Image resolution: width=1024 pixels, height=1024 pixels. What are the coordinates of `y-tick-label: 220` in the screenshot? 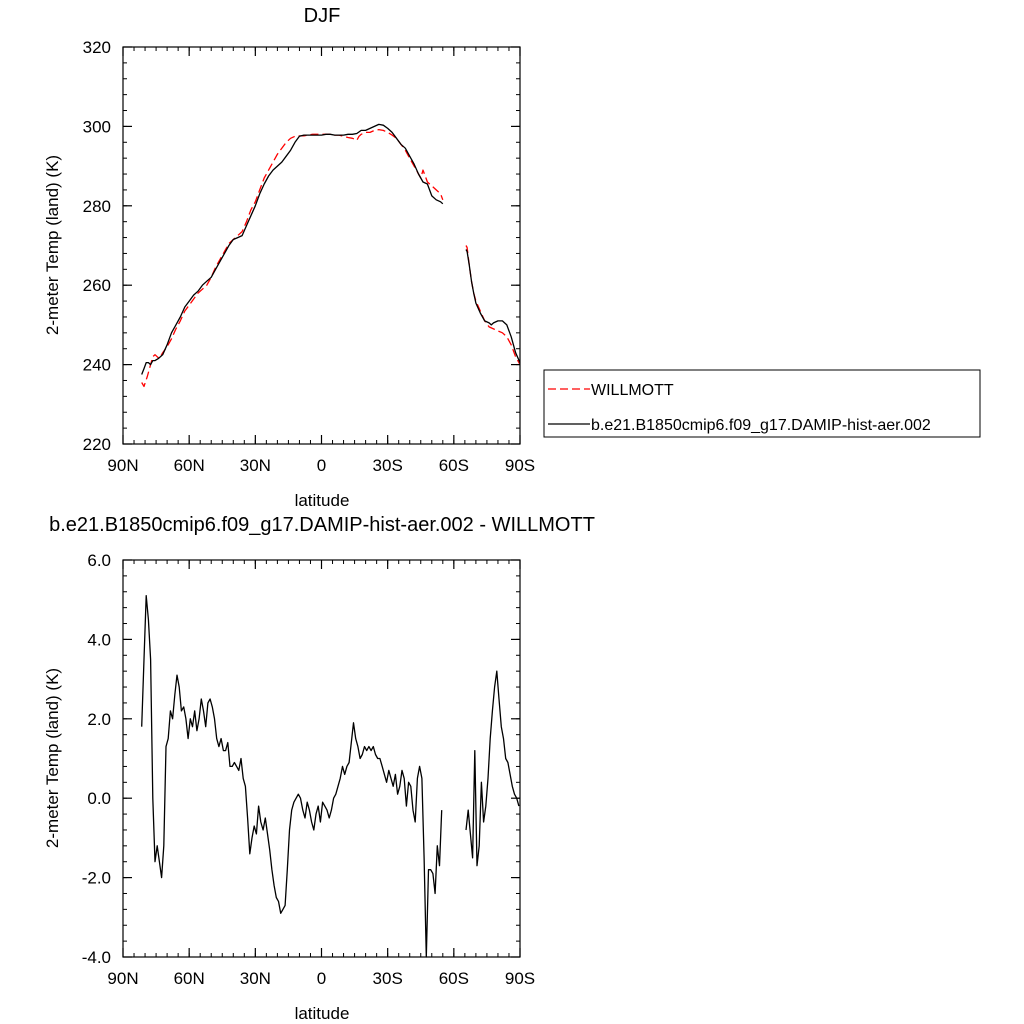 It's located at (97, 444).